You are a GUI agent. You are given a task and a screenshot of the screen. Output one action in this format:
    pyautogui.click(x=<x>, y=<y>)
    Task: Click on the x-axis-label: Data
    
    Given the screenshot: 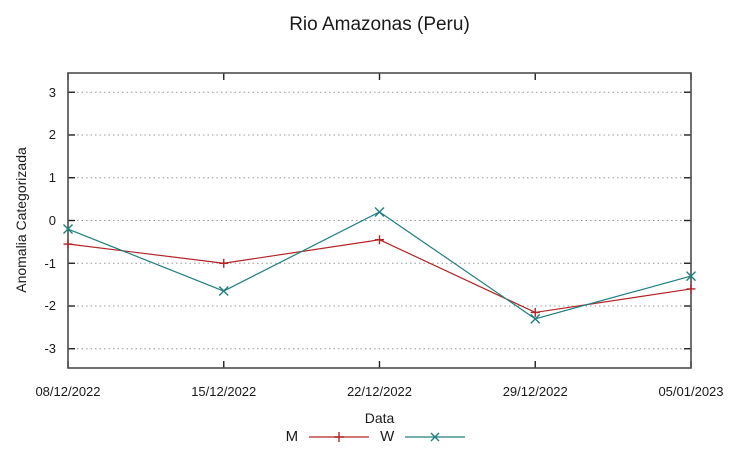 What is the action you would take?
    pyautogui.click(x=379, y=418)
    